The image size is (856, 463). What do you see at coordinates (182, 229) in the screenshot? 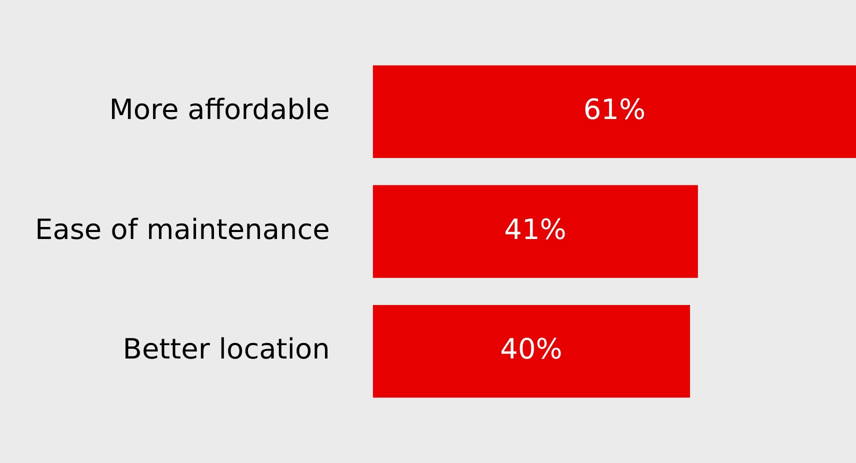
I see `y-tick-label: Ease of maintenance` at bounding box center [182, 229].